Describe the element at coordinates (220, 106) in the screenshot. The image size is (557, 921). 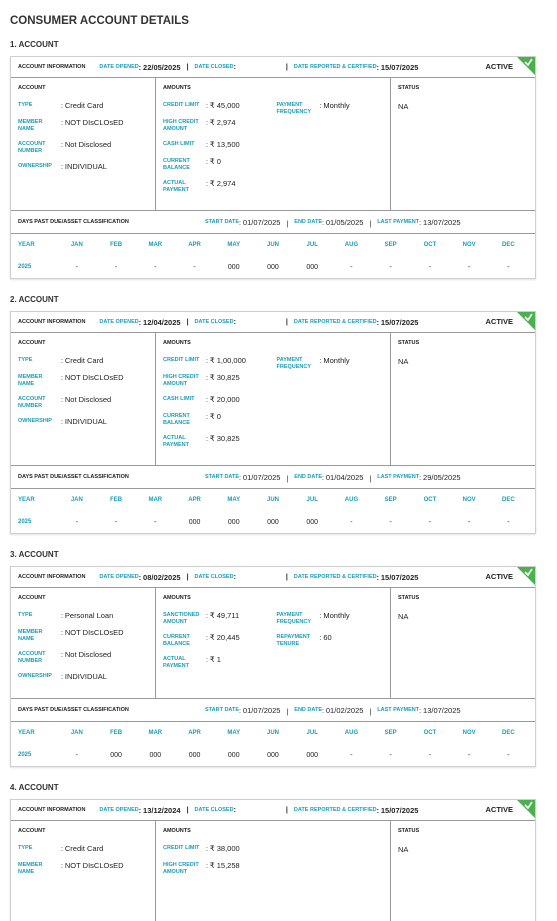
I see `field-row: CREDIT LIMIT ₹ 45,000` at that location.